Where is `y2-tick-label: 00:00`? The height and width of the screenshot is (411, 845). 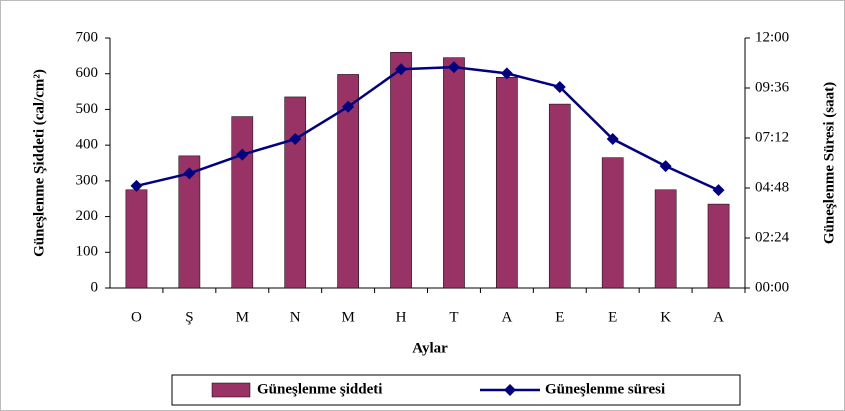
y2-tick-label: 00:00 is located at coordinates (772, 287).